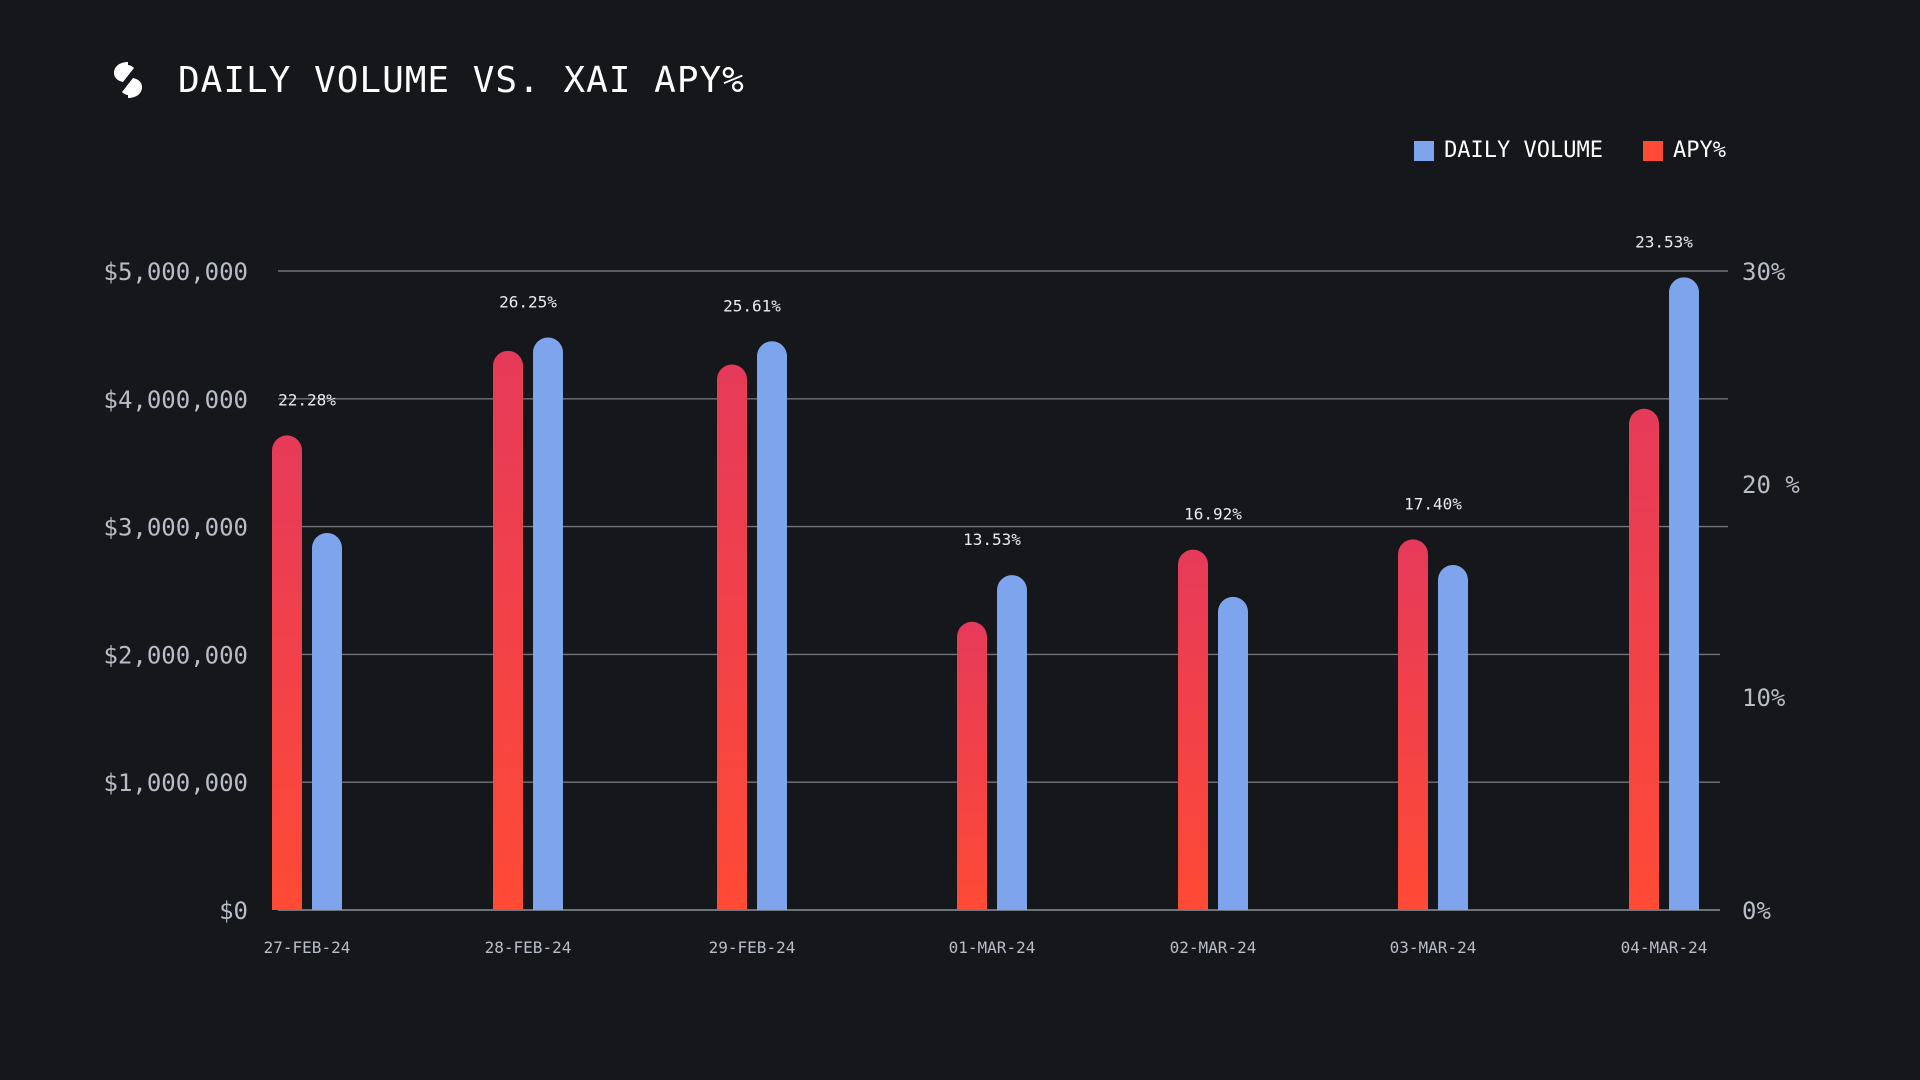  I want to click on apy-data-label-1: 26.25%, so click(528, 301).